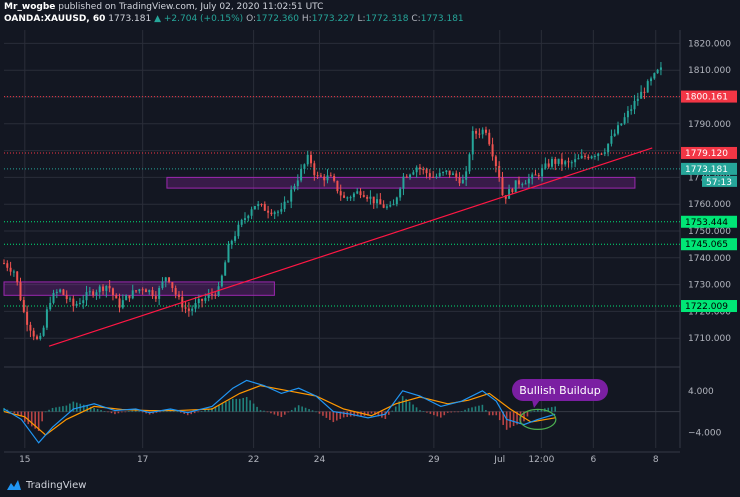 The image size is (740, 497). I want to click on close-label: C:, so click(416, 19).